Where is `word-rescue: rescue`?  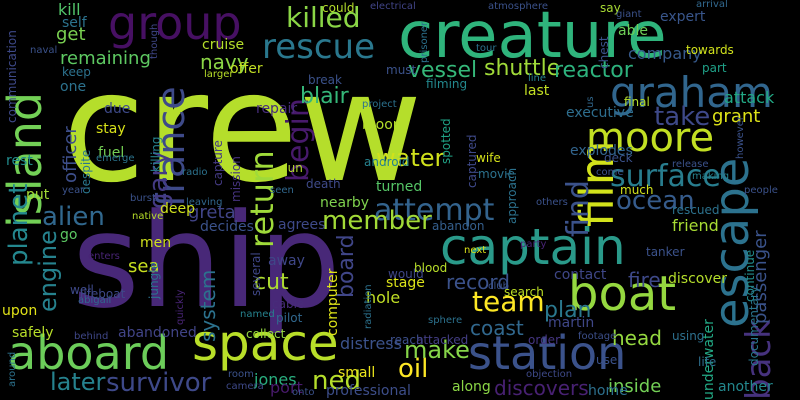 word-rescue: rescue is located at coordinates (319, 47).